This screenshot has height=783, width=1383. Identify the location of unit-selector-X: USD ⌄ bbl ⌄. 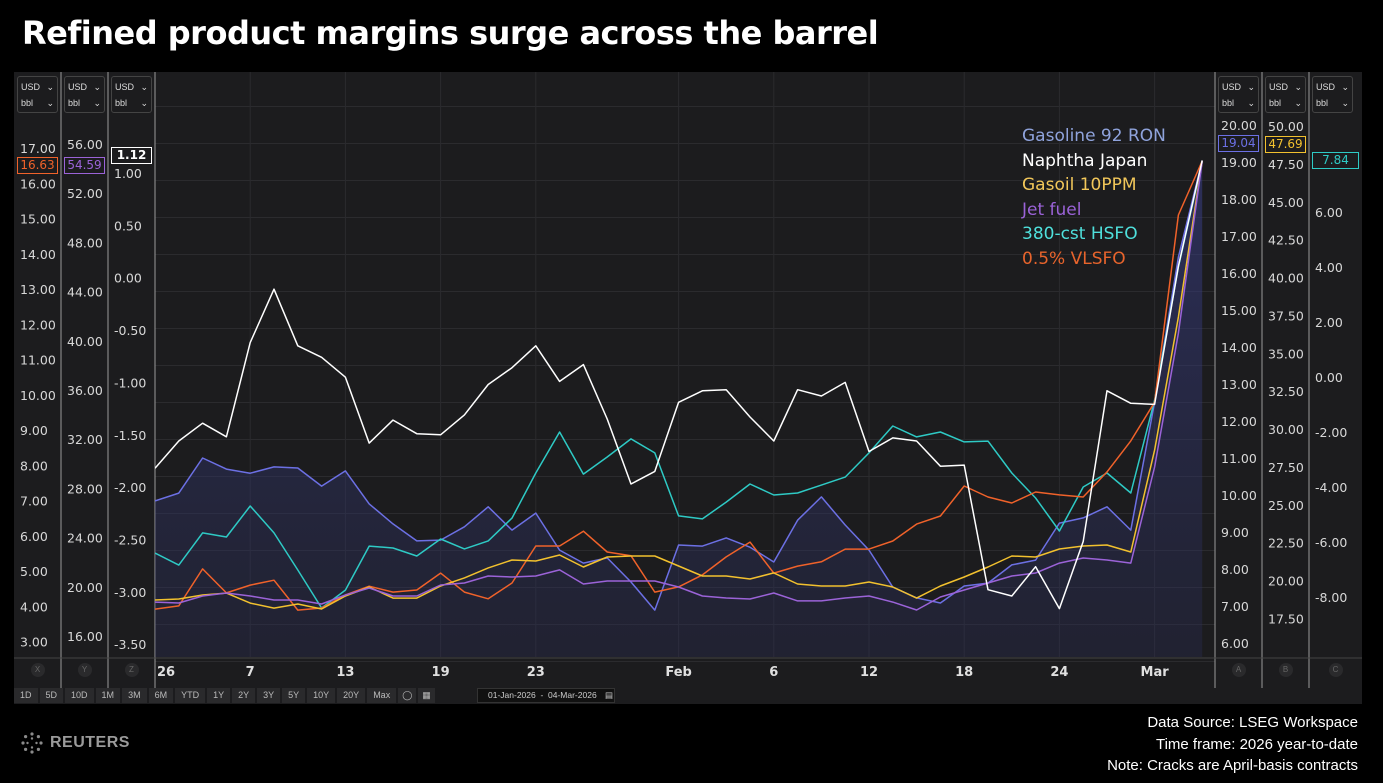
(37, 94).